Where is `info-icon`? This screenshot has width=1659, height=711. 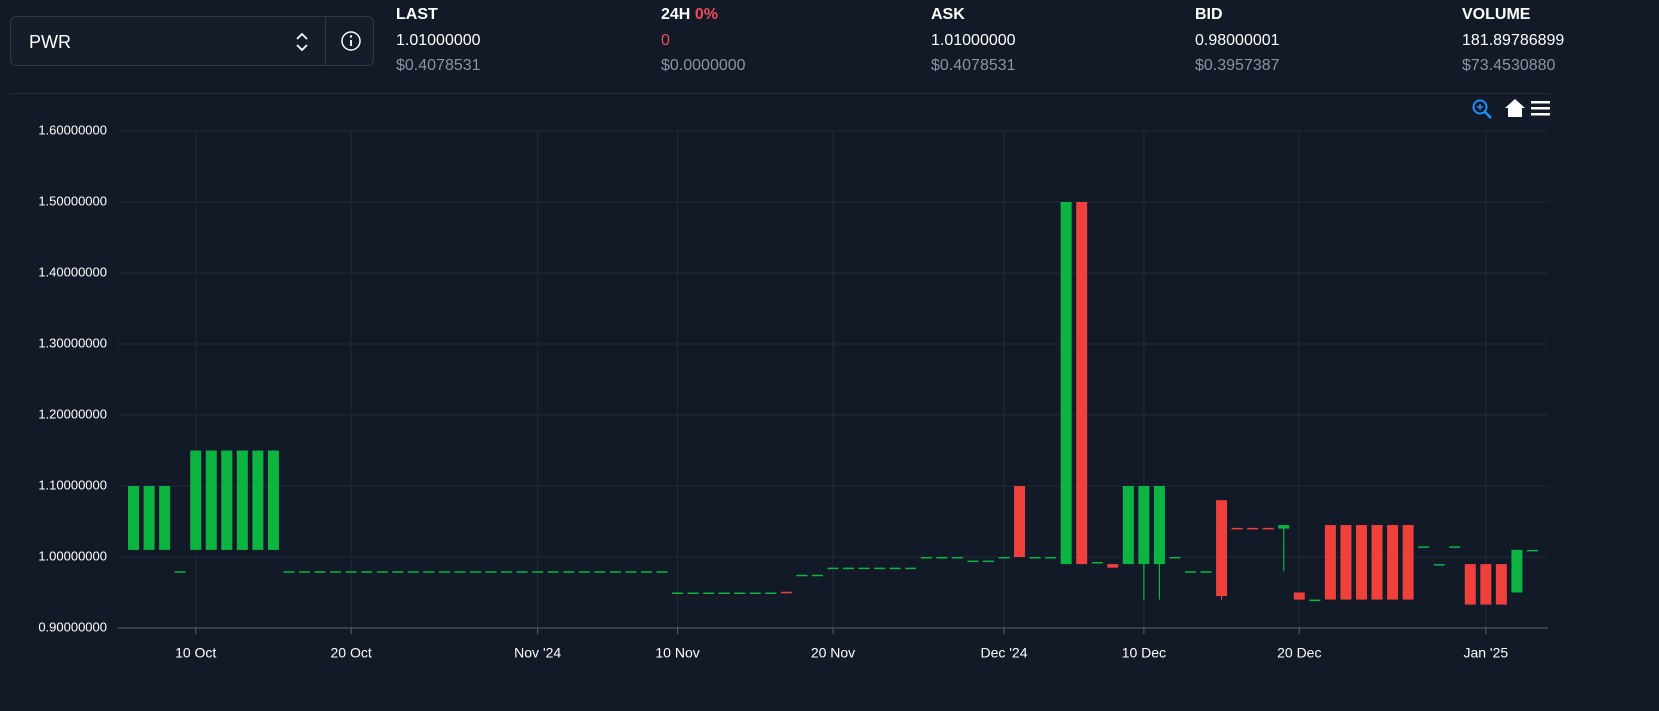 info-icon is located at coordinates (351, 41).